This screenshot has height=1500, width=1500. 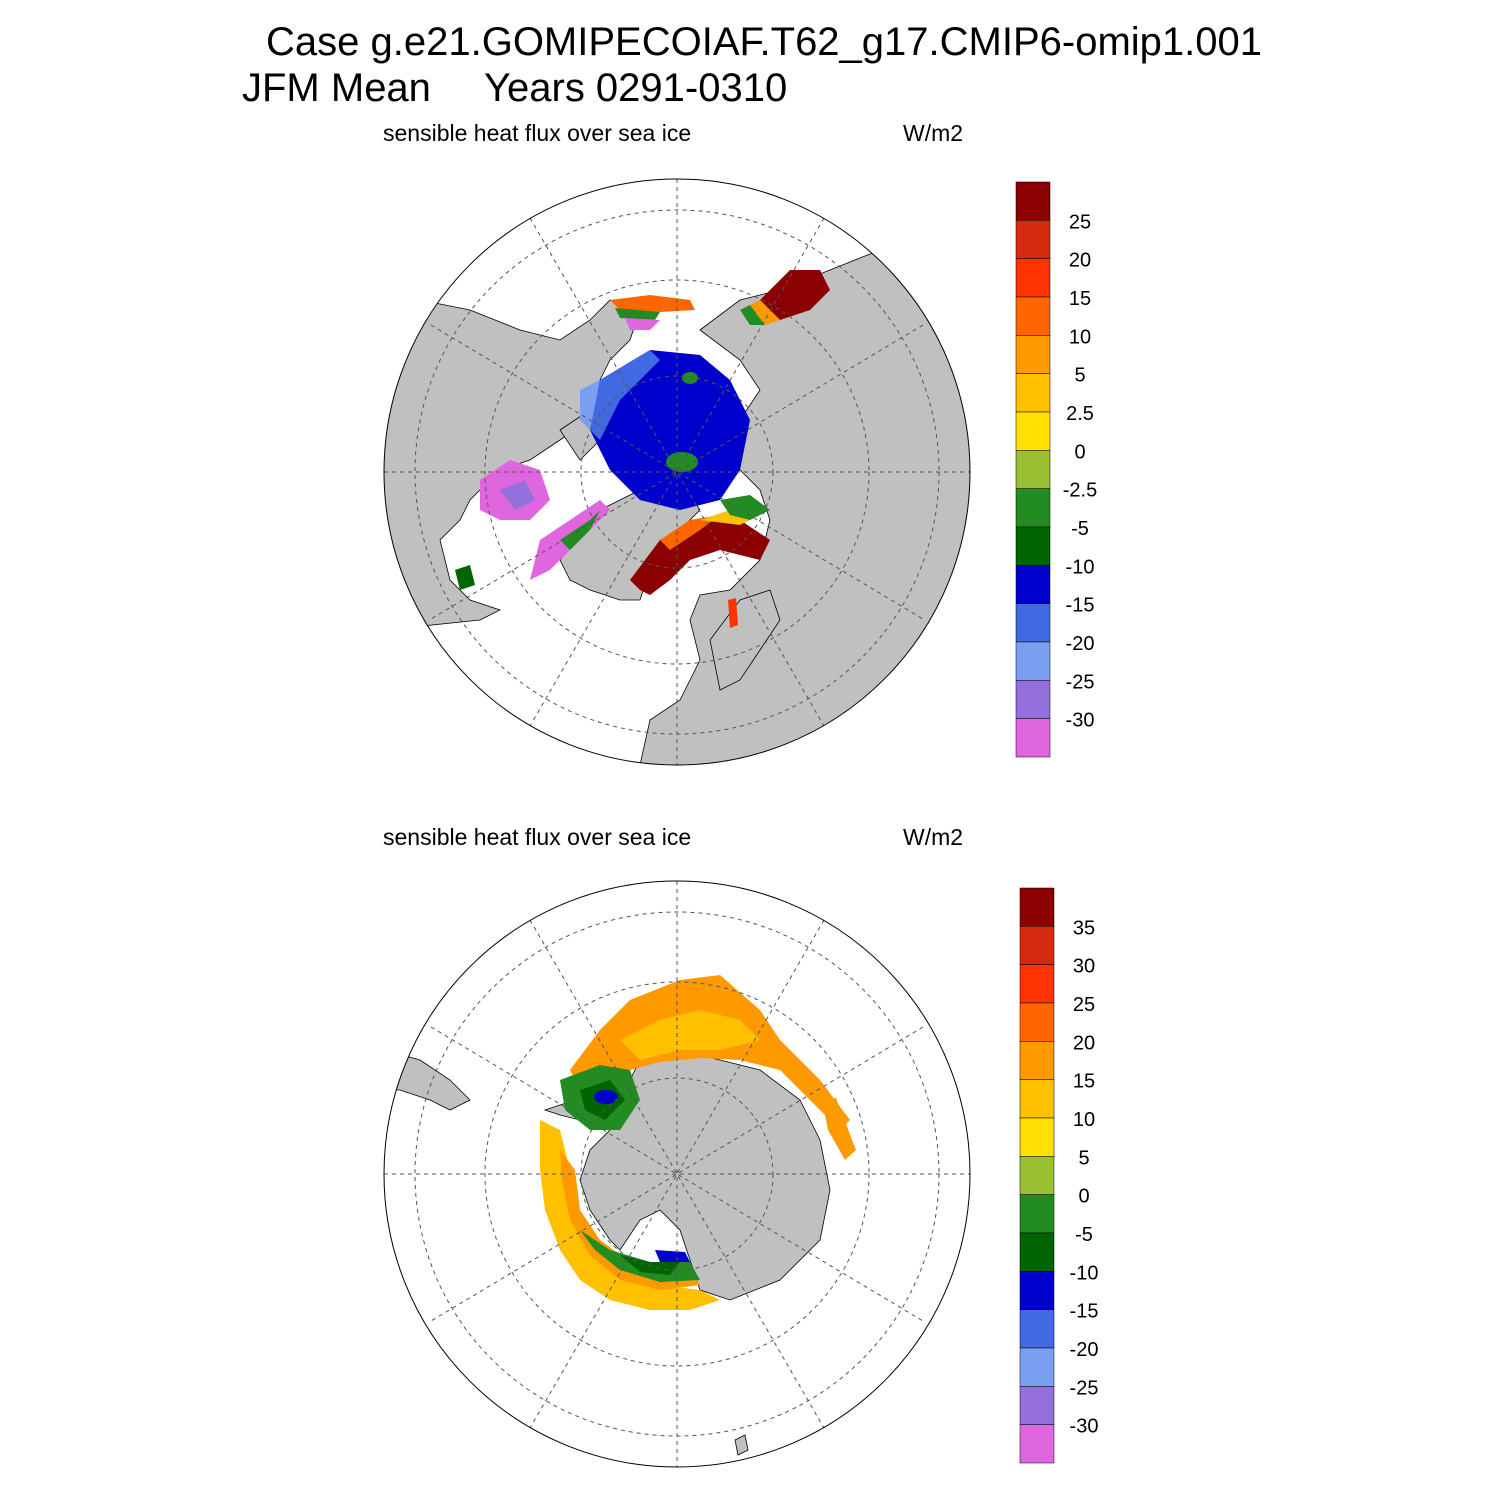 I want to click on sh-colorbar-label: -5, so click(x=1084, y=1235).